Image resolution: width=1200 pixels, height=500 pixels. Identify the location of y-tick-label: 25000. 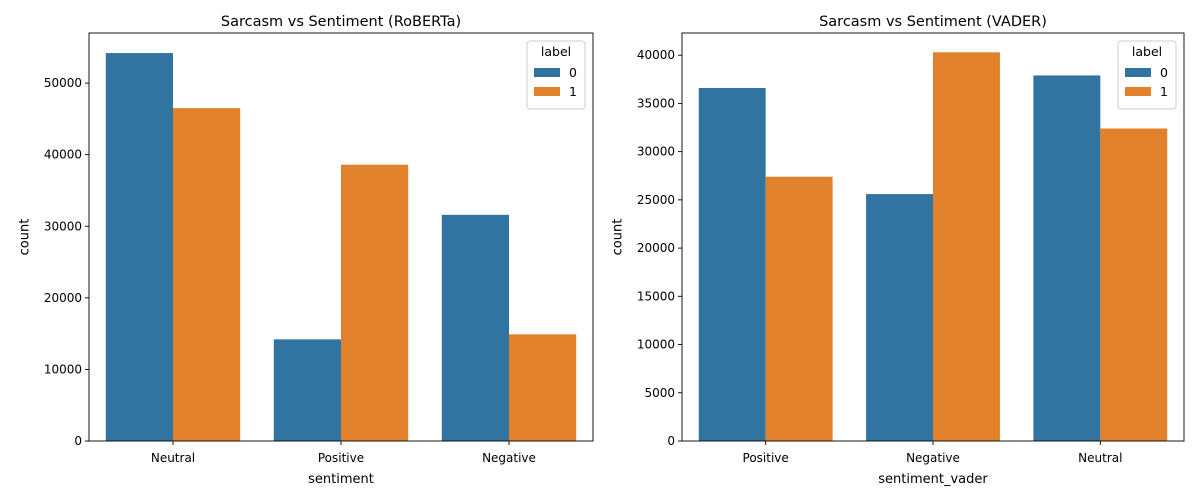
(656, 200).